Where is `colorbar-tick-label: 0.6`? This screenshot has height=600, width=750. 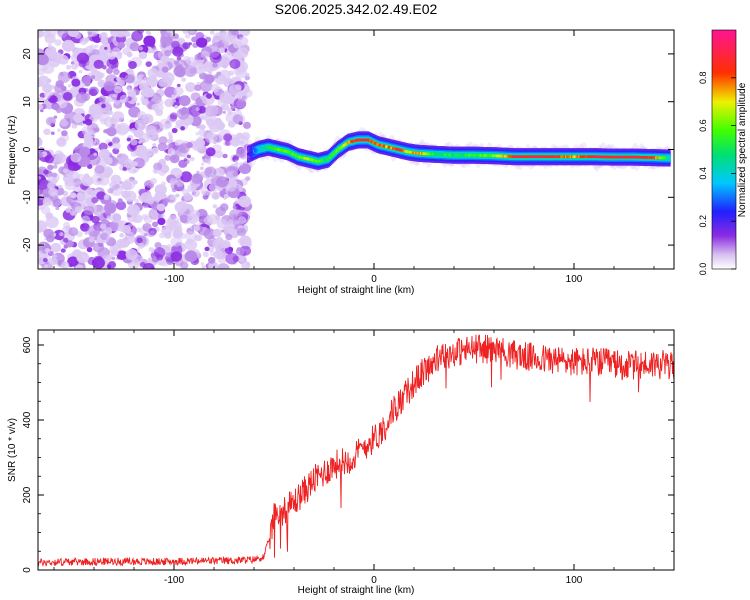 colorbar-tick-label: 0.6 is located at coordinates (703, 125).